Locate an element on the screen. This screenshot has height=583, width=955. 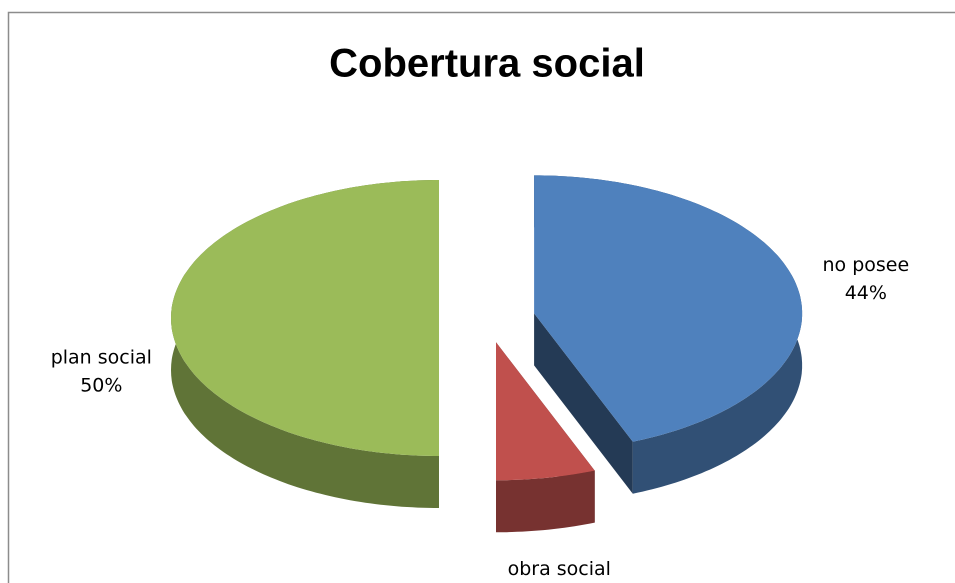
slice-radial-side is located at coordinates (583, 403).